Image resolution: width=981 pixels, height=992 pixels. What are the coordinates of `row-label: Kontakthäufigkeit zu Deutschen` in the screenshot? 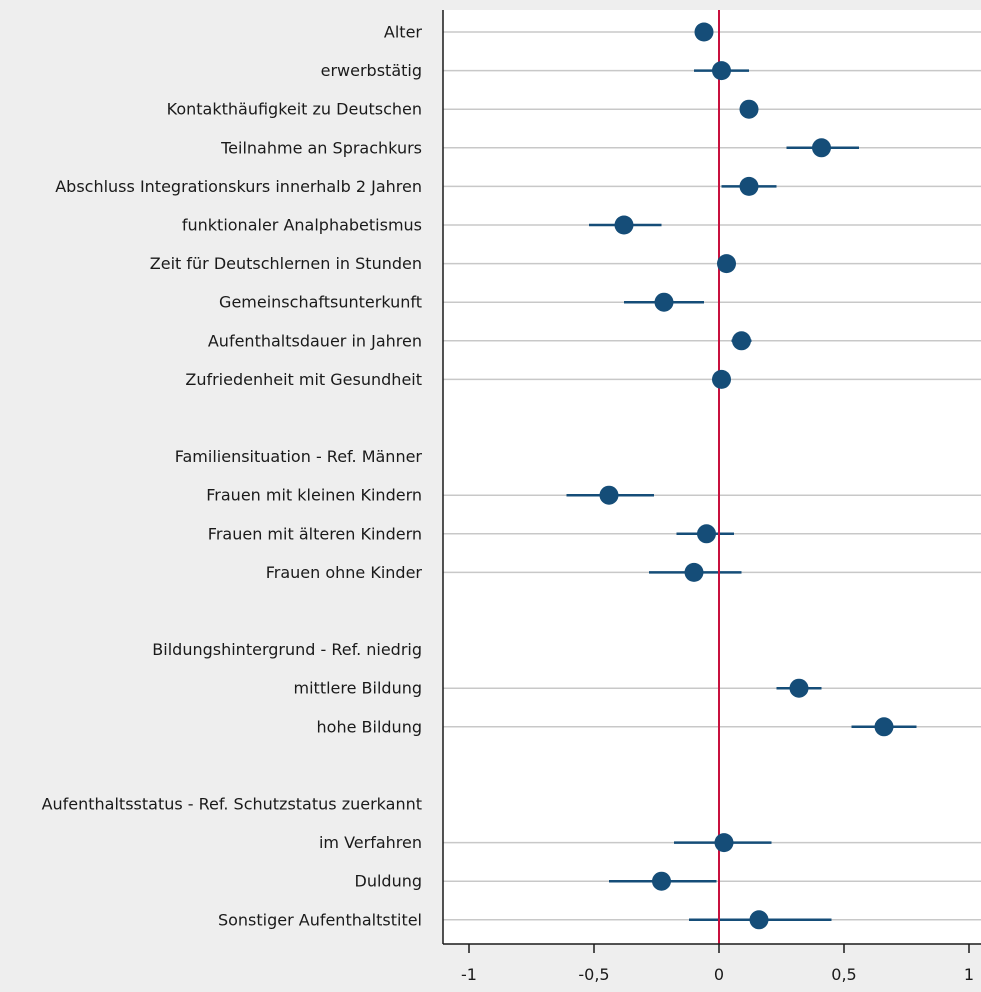 It's located at (294, 109).